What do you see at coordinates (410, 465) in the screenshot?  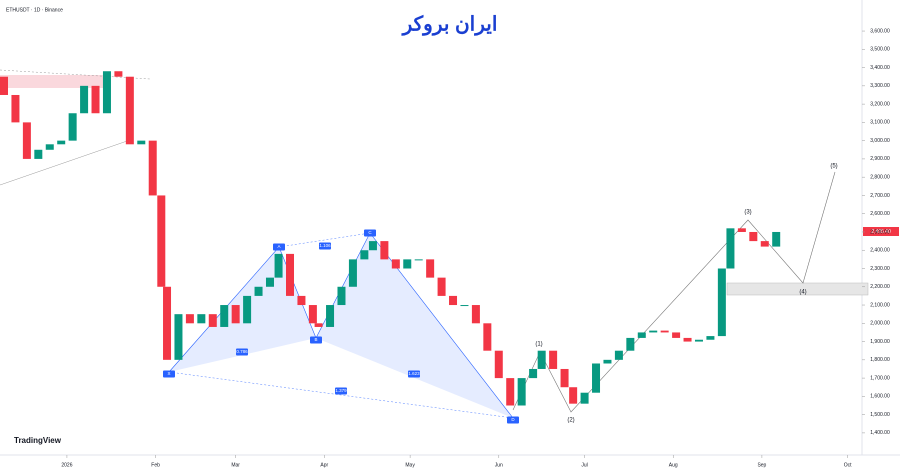 I see `x-tick-label: May` at bounding box center [410, 465].